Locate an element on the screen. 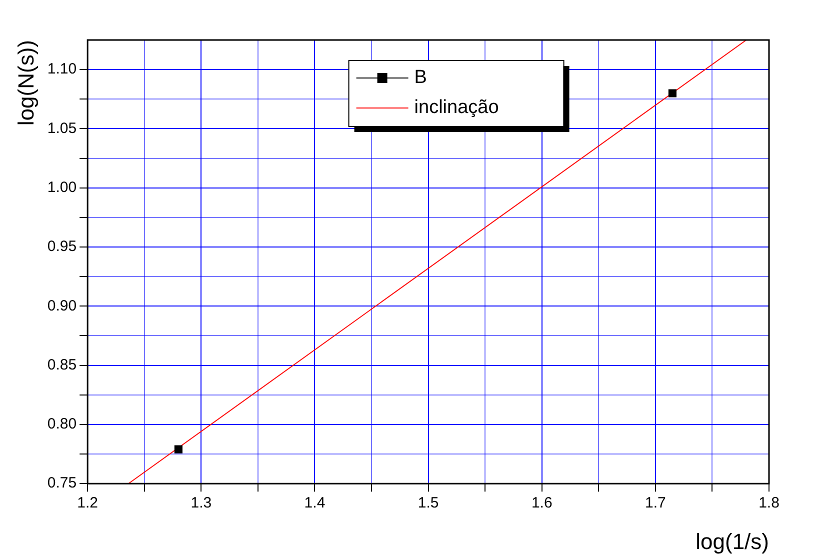  y-tick-label: 0.85 is located at coordinates (62, 365).